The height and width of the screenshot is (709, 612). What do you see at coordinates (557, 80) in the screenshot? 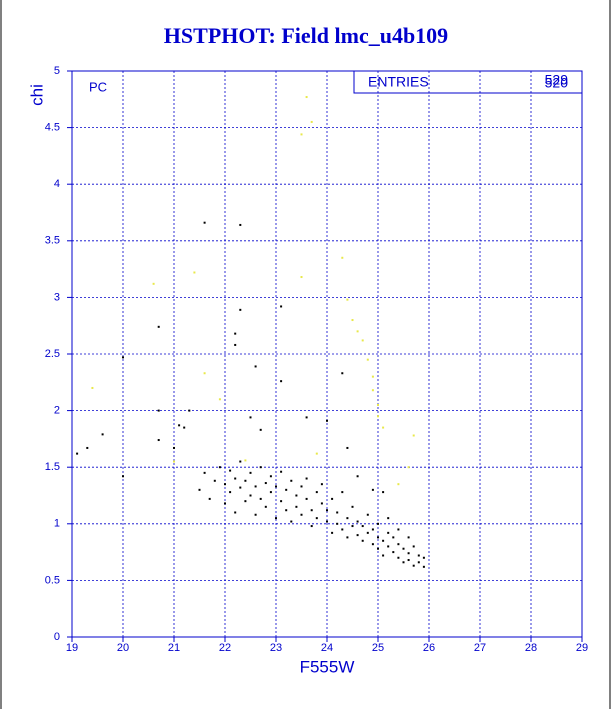
I see `stats-value: 529` at bounding box center [557, 80].